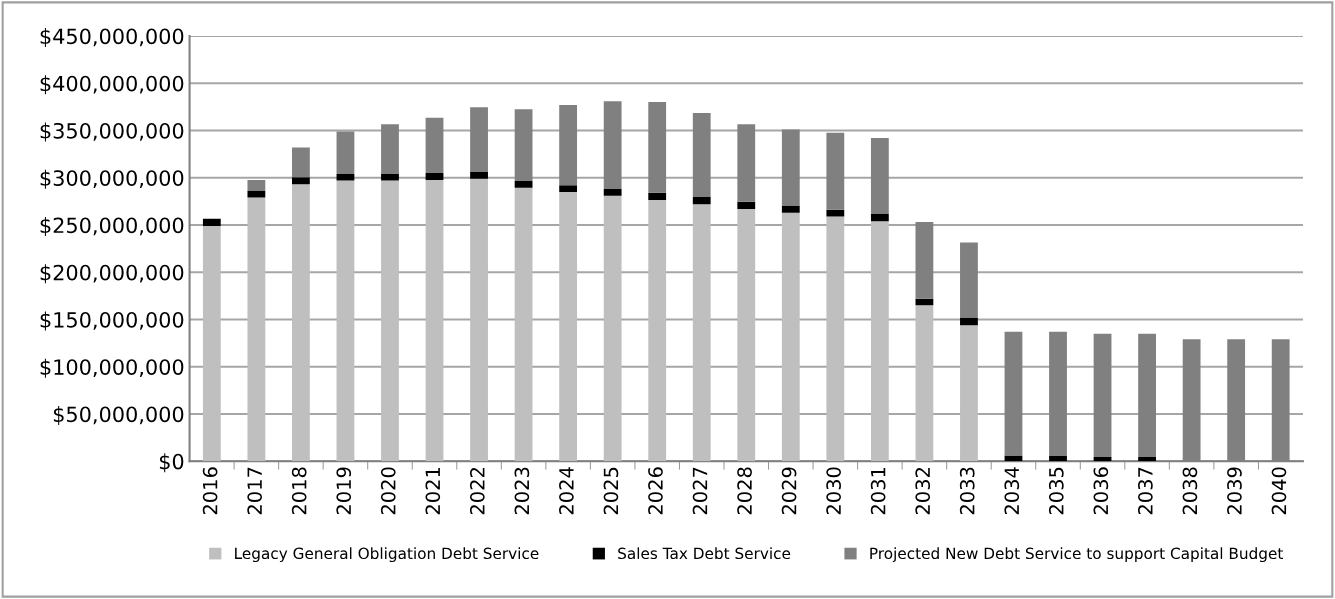 Image resolution: width=1335 pixels, height=599 pixels. I want to click on x-tick-label: 2036, so click(1101, 491).